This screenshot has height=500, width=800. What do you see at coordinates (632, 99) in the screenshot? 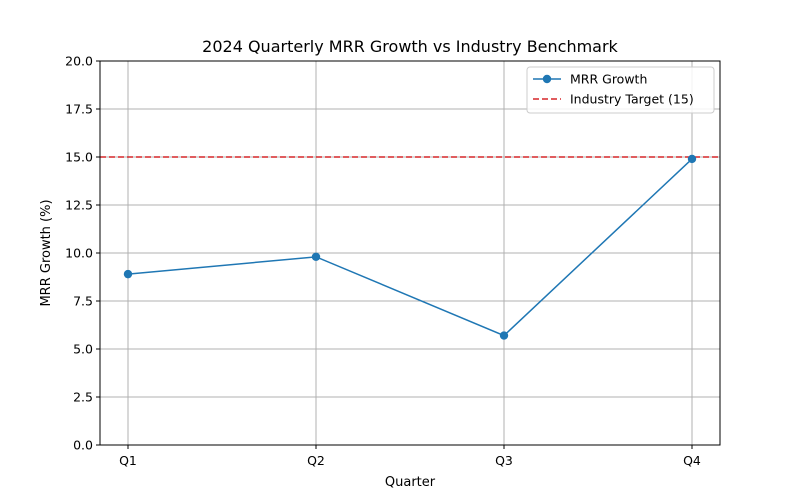
I see `legend-label: Industry Target (15)` at bounding box center [632, 99].